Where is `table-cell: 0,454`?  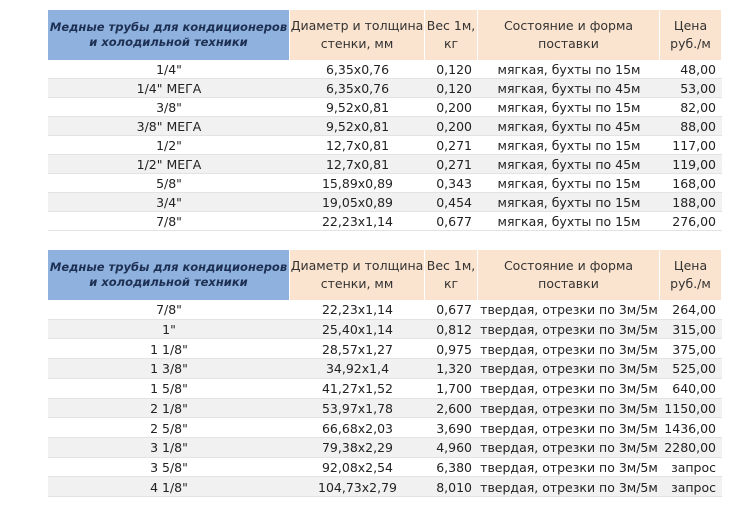
table-cell: 0,454 is located at coordinates (454, 202).